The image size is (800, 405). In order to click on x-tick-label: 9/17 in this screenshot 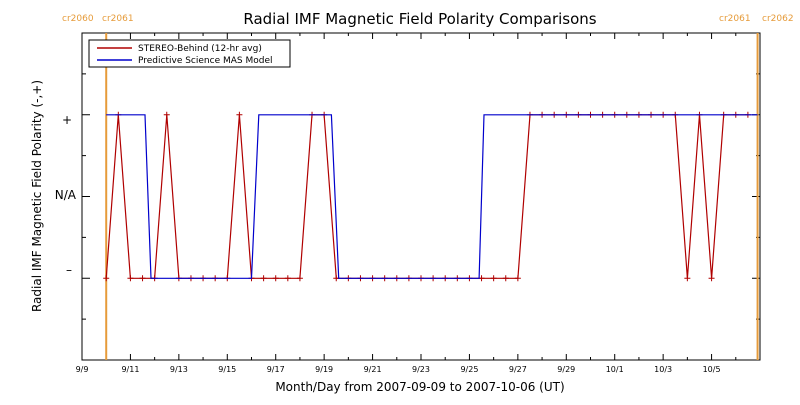, I will do `click(276, 369)`.